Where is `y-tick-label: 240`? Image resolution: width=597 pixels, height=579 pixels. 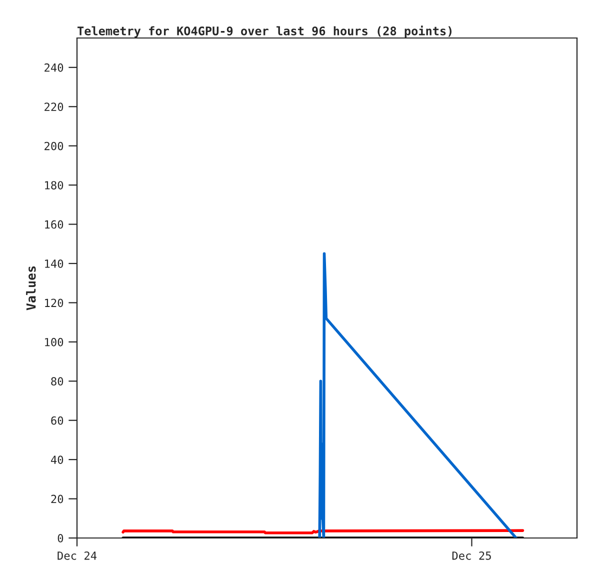
y-tick-label: 240 is located at coordinates (54, 67).